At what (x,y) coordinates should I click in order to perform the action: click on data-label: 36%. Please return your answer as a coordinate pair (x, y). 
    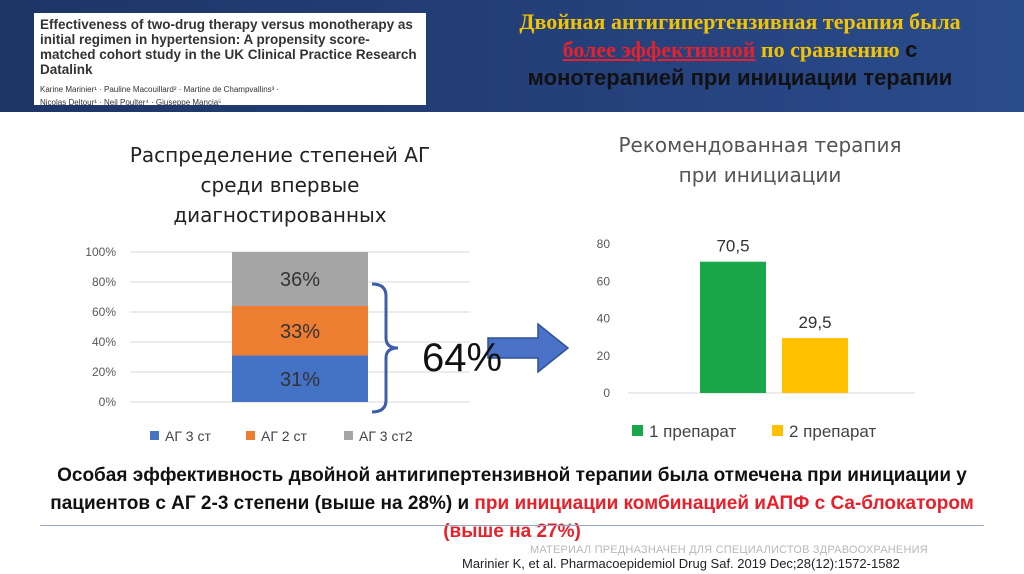
    Looking at the image, I should click on (300, 280).